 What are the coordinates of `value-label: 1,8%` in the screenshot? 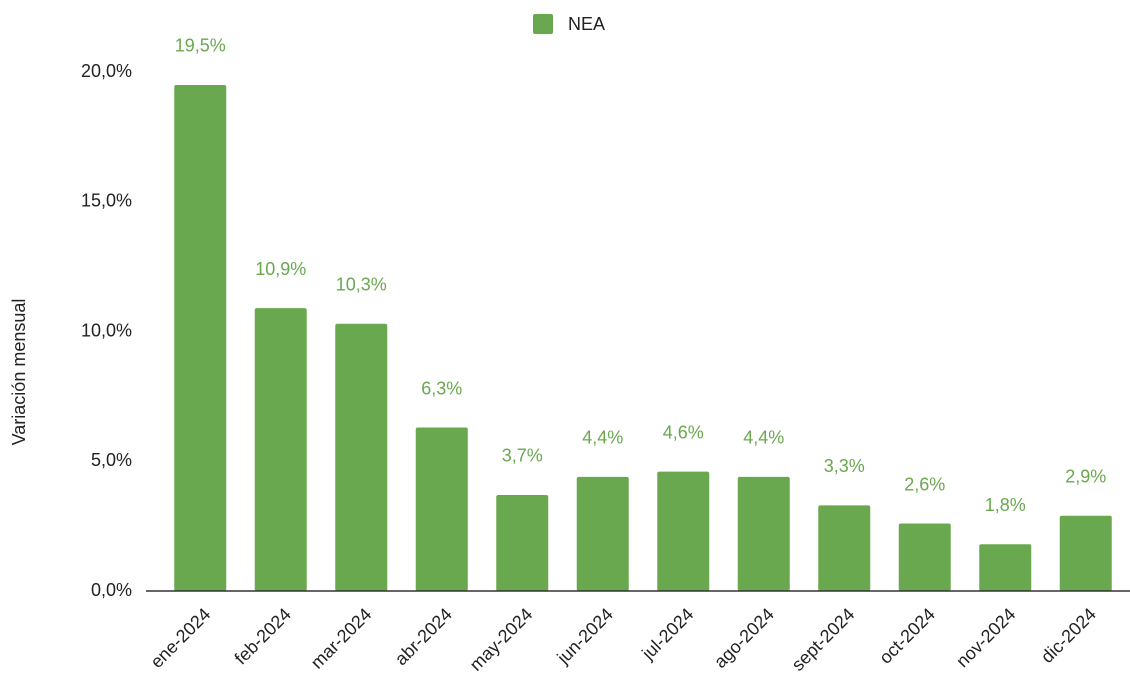 It's located at (1005, 505).